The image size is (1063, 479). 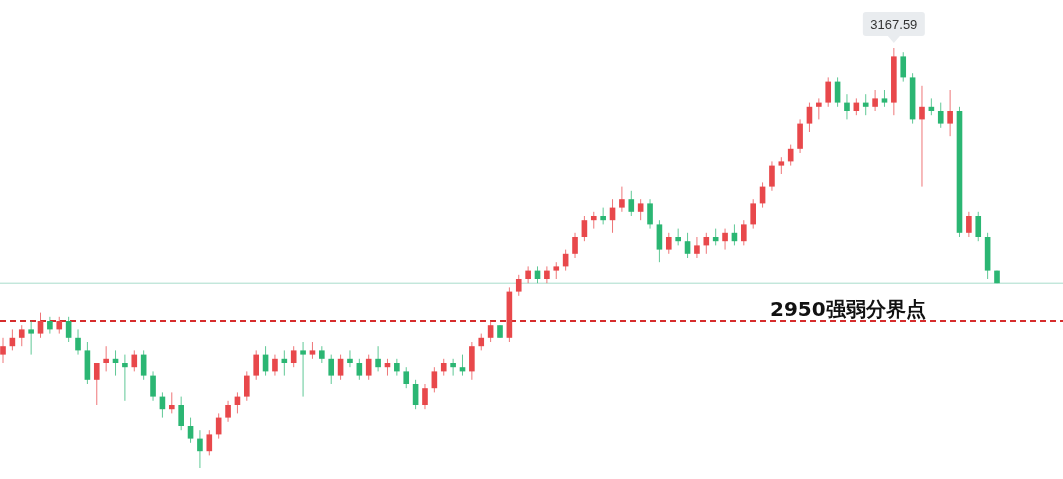 I want to click on annotation: 3167.59, so click(x=894, y=24).